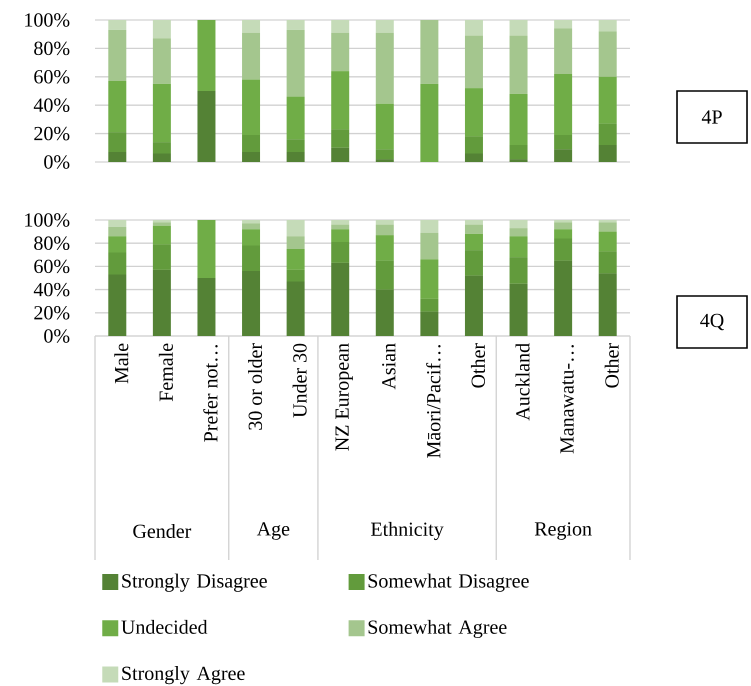  What do you see at coordinates (165, 373) in the screenshot?
I see `x-tick-label: Female` at bounding box center [165, 373].